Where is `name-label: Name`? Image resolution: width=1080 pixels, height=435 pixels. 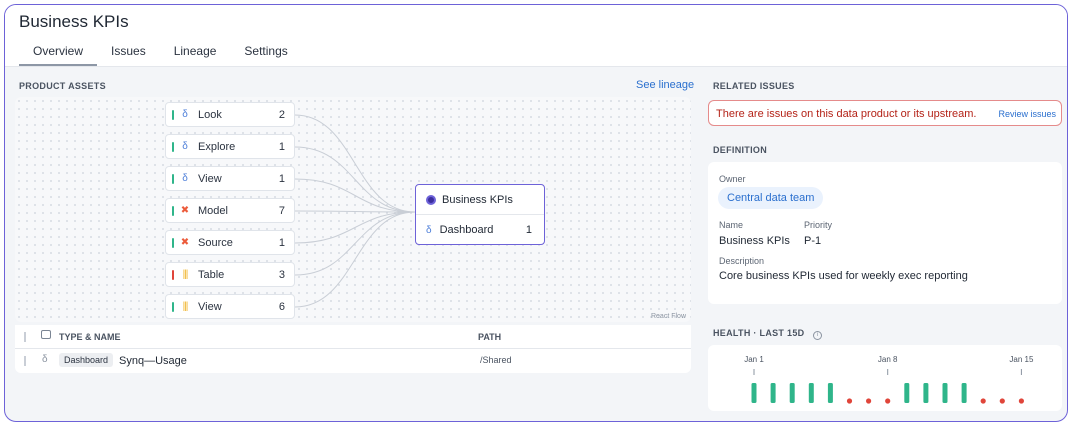 name-label: Name is located at coordinates (731, 225).